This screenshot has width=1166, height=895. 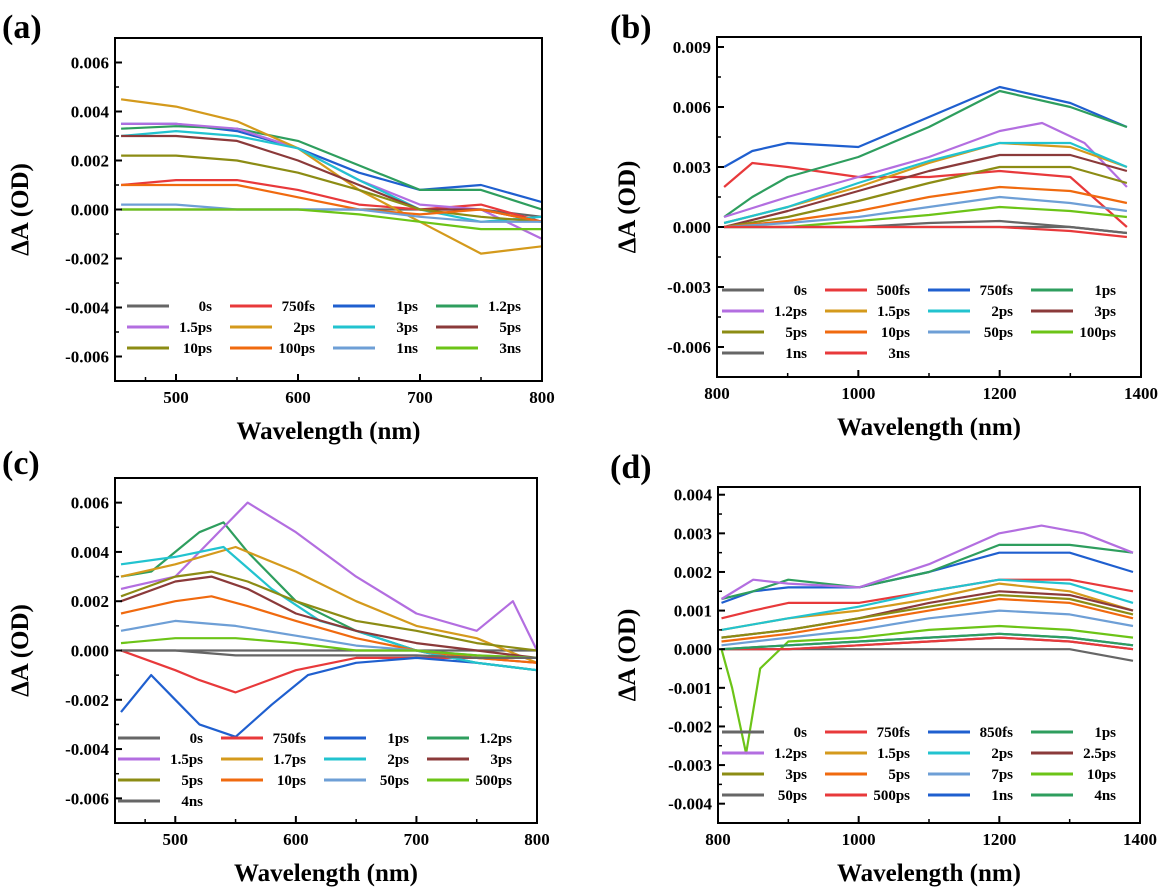 What do you see at coordinates (1099, 754) in the screenshot?
I see `legend-label: 2.5ps` at bounding box center [1099, 754].